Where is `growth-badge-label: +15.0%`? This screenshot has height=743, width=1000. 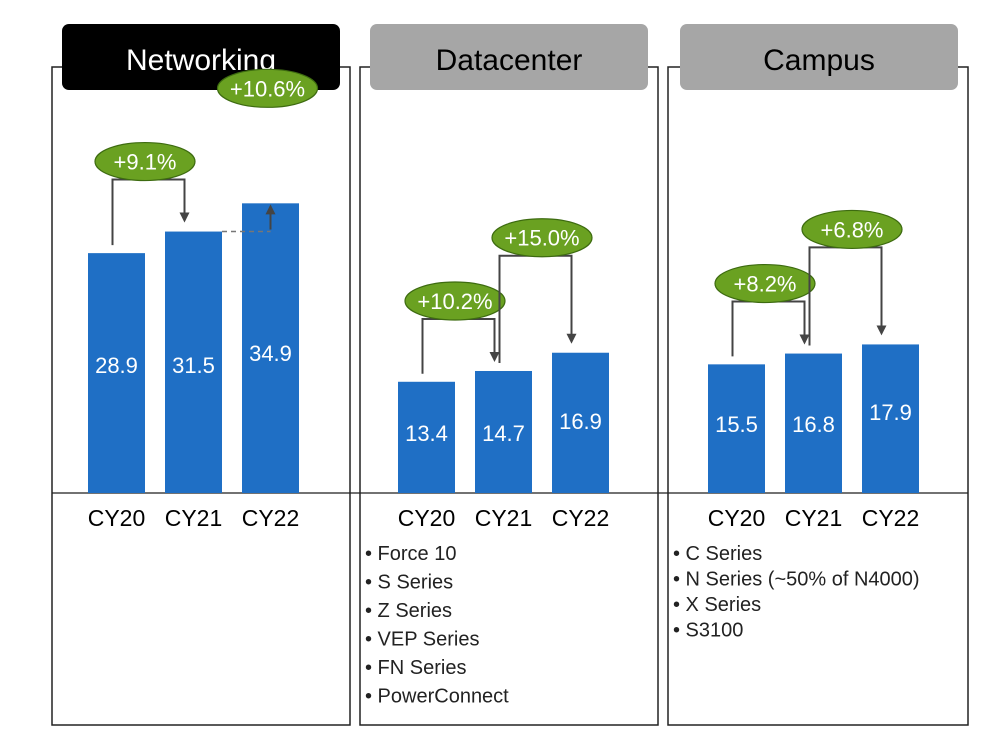
growth-badge-label: +15.0% is located at coordinates (541, 238).